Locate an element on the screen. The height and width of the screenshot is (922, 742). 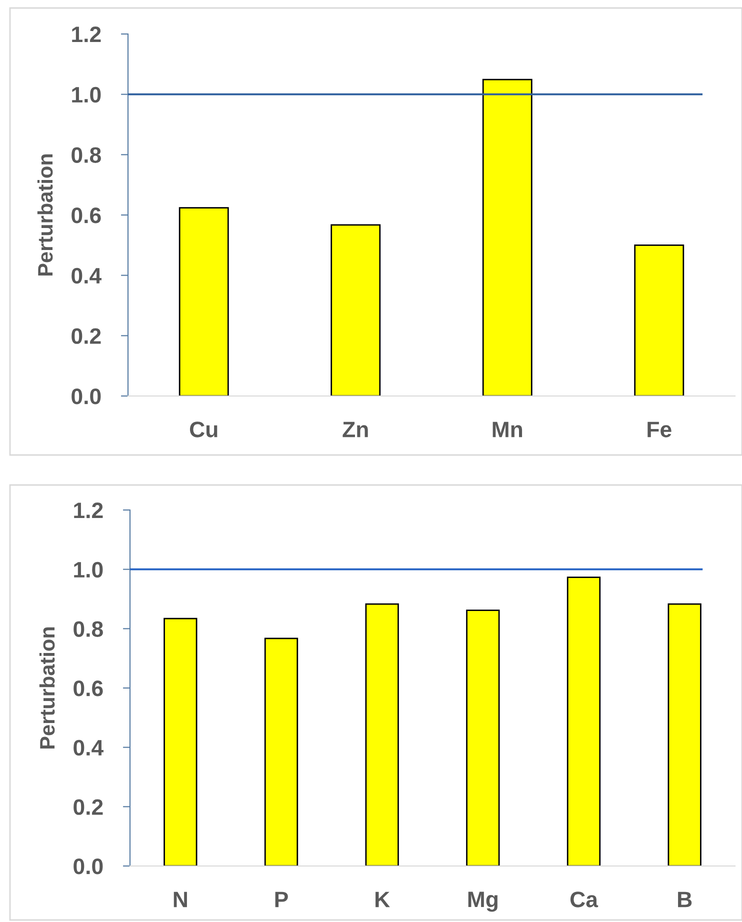
x-tick-label: K is located at coordinates (383, 900).